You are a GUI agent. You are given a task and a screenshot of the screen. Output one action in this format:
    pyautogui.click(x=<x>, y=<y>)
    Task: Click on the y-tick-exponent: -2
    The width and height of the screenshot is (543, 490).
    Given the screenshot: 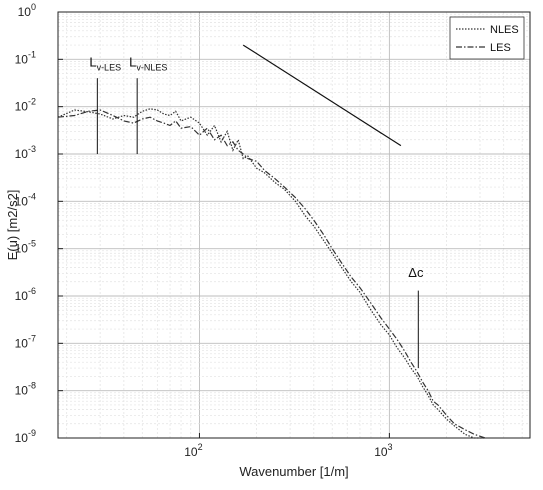 What is the action you would take?
    pyautogui.click(x=32, y=102)
    